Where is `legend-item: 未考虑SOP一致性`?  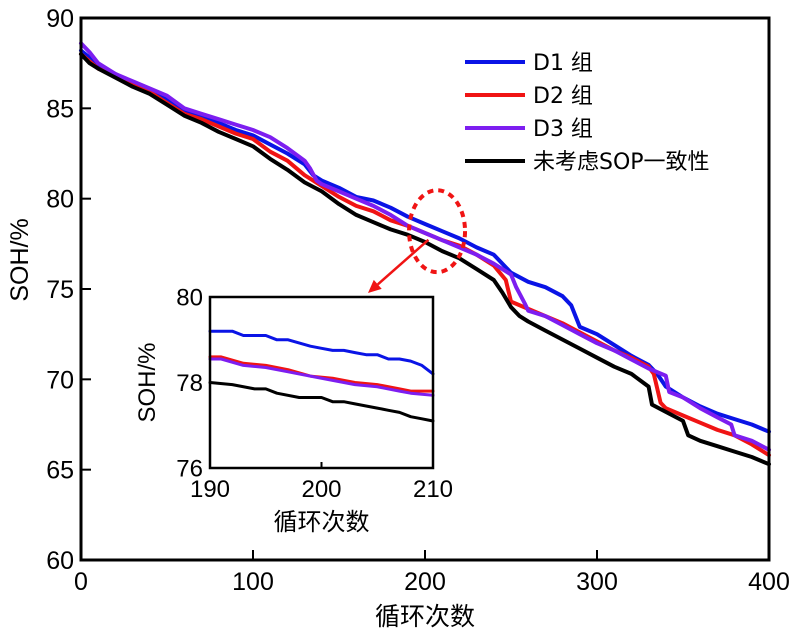 legend-item: 未考虑SOP一致性 is located at coordinates (587, 162).